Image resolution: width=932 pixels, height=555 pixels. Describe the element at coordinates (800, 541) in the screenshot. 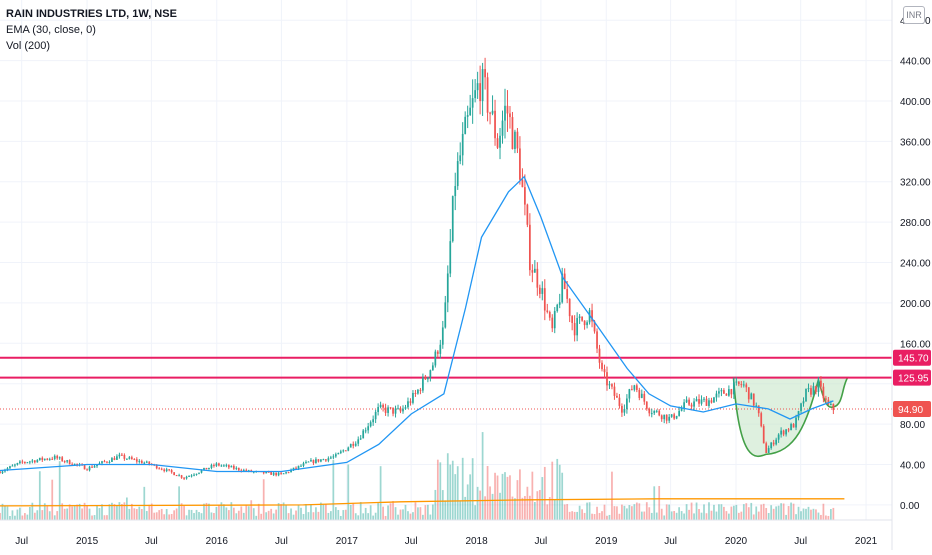

I see `x-tick-label: Jul` at that location.